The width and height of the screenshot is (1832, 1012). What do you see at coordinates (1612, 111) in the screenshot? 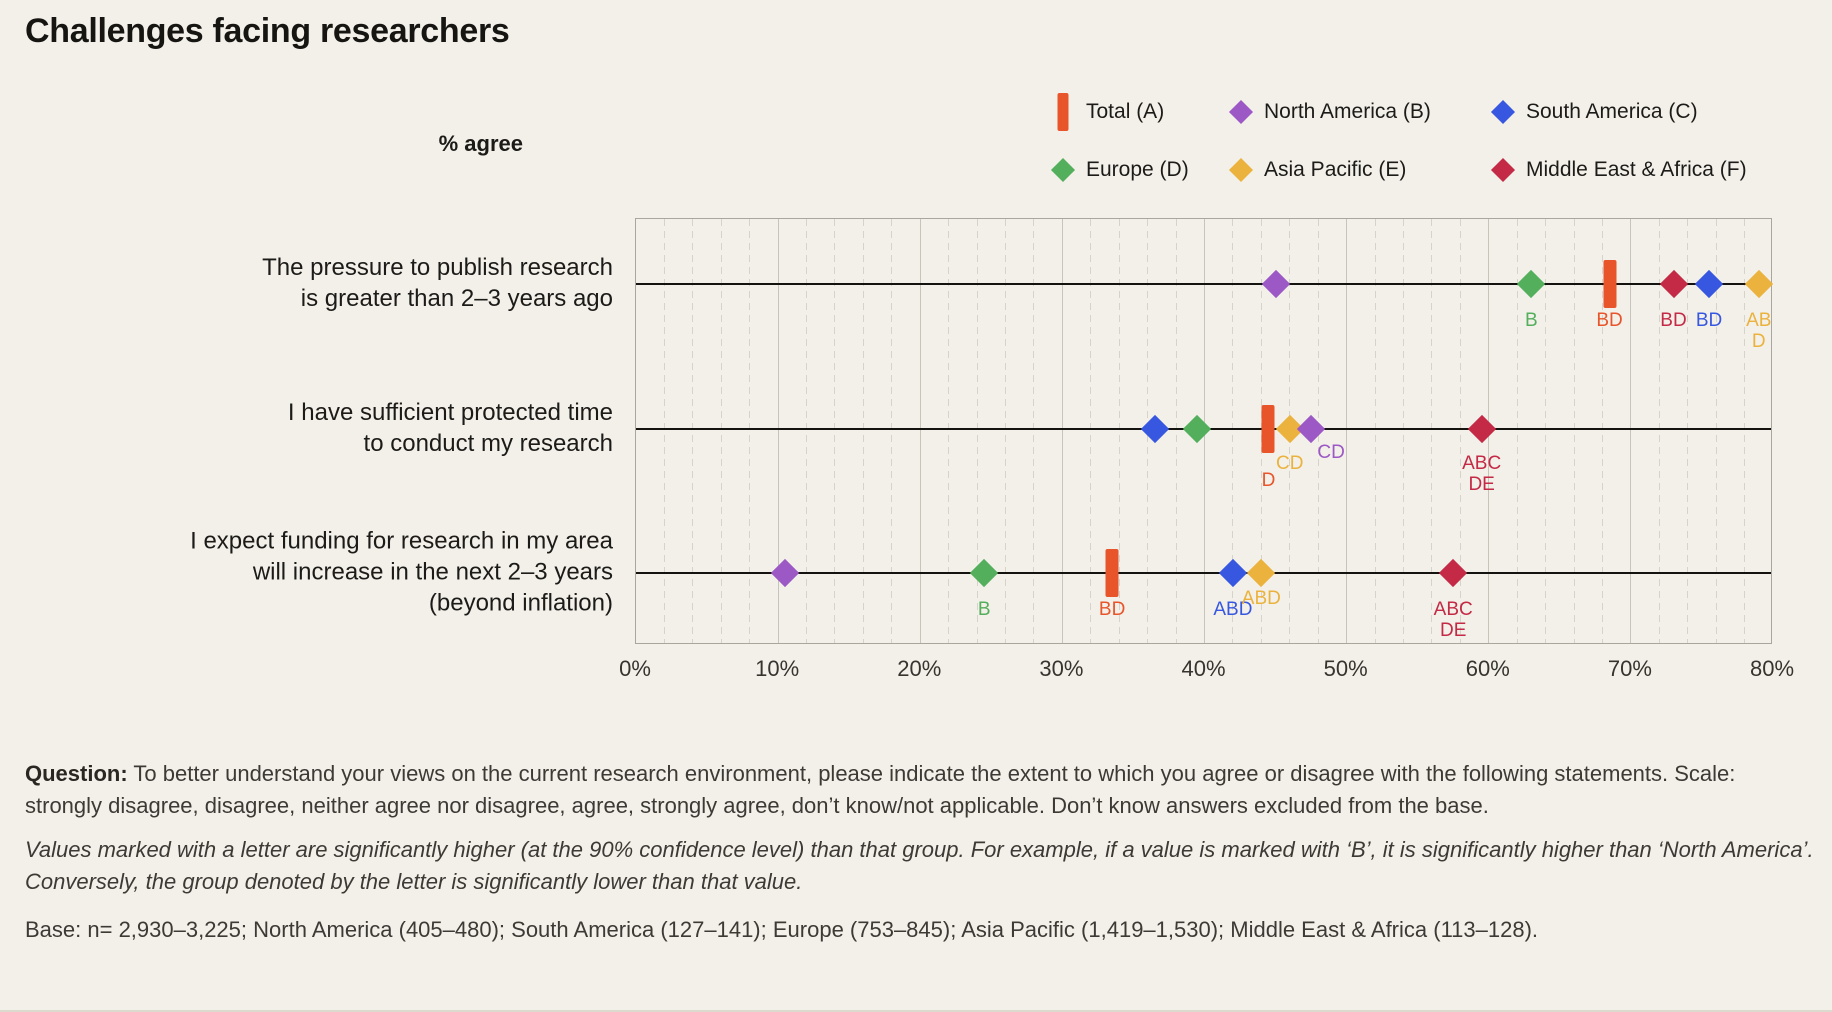
I see `legend-label: South America (C)` at bounding box center [1612, 111].